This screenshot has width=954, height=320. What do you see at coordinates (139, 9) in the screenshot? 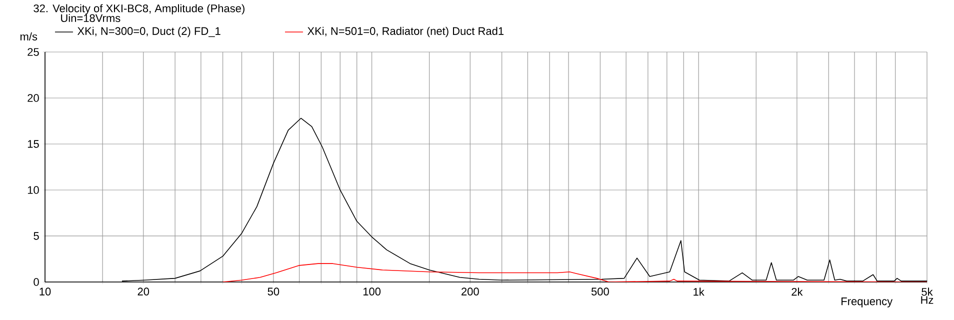
I see `chart-title: 32. Velocity of XKI-BC8, Amplitude (Phase)` at bounding box center [139, 9].